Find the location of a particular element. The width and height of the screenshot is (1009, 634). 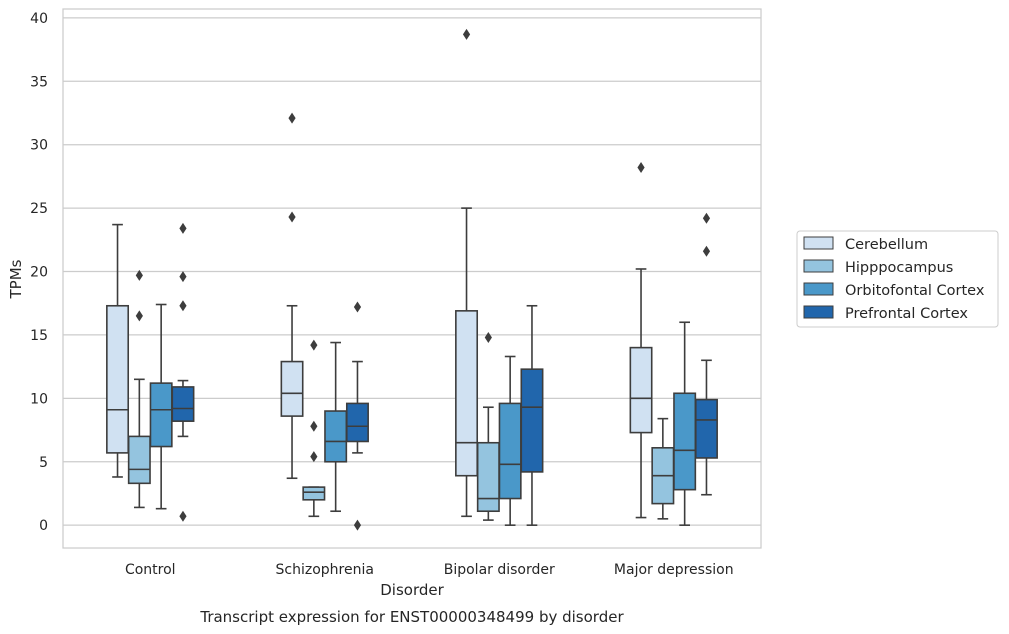

legend-label: Prefrontal Cortex is located at coordinates (906, 314).